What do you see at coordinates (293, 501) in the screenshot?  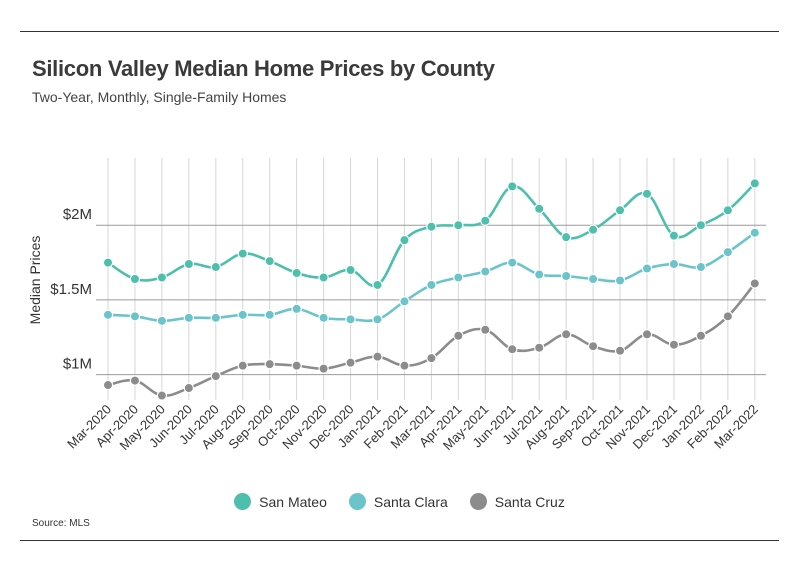 I see `legend-label: San Mateo` at bounding box center [293, 501].